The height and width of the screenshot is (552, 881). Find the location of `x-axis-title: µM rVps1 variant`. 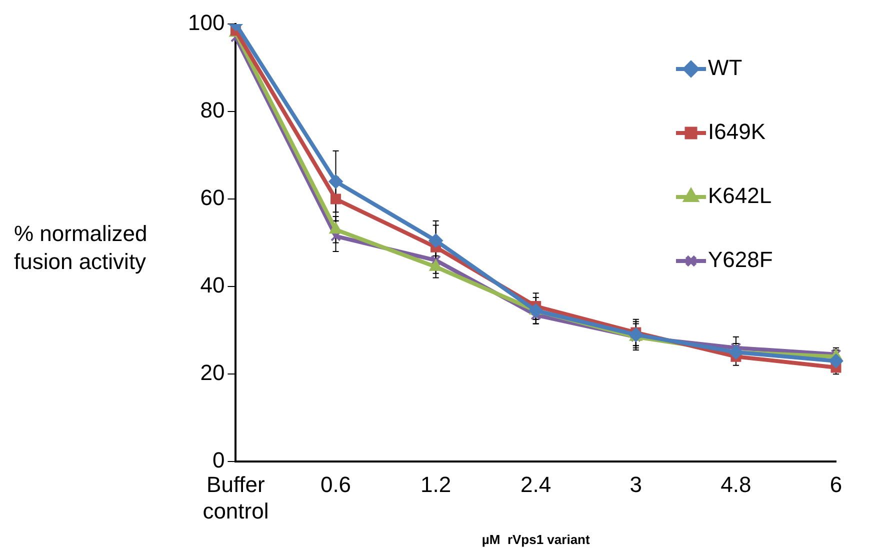

x-axis-title: µM rVps1 variant is located at coordinates (536, 539).